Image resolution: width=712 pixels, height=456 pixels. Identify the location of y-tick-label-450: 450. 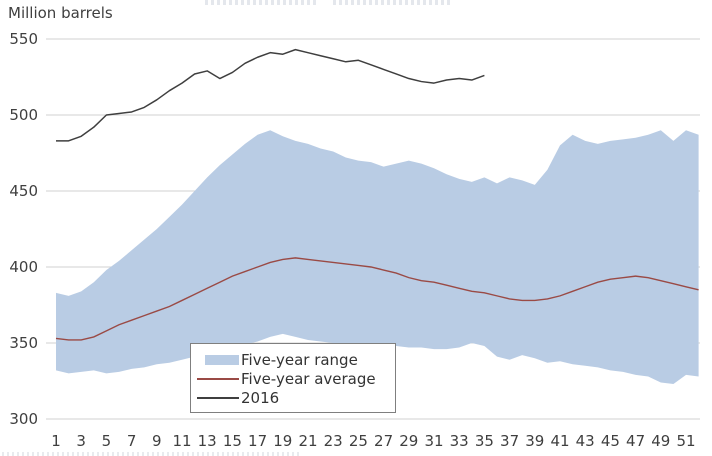
(23, 191).